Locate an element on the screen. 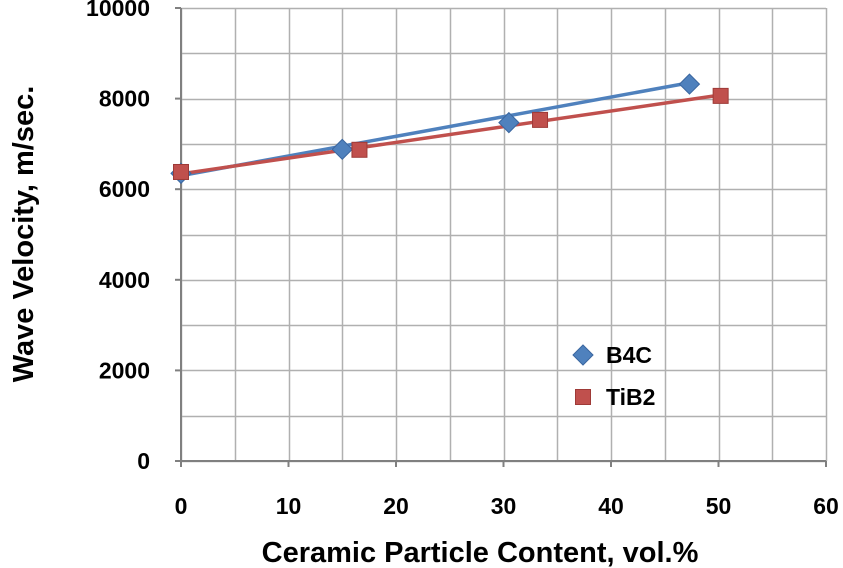 Image resolution: width=843 pixels, height=568 pixels. x-axis-title: Ceramic Particle Content, vol.% is located at coordinates (480, 552).